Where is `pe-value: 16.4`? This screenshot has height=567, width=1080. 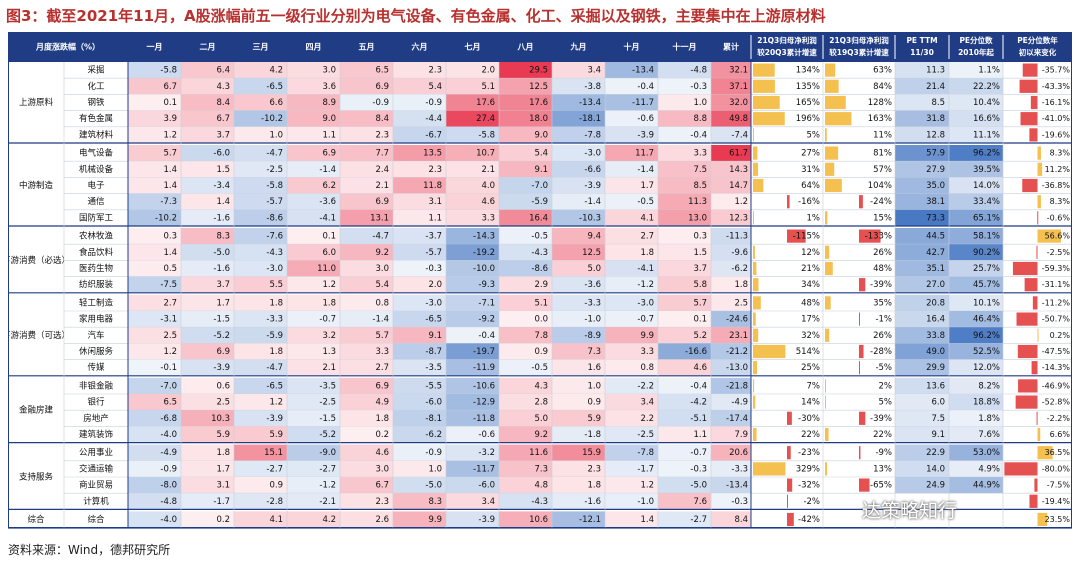 pe-value: 16.4 is located at coordinates (935, 320).